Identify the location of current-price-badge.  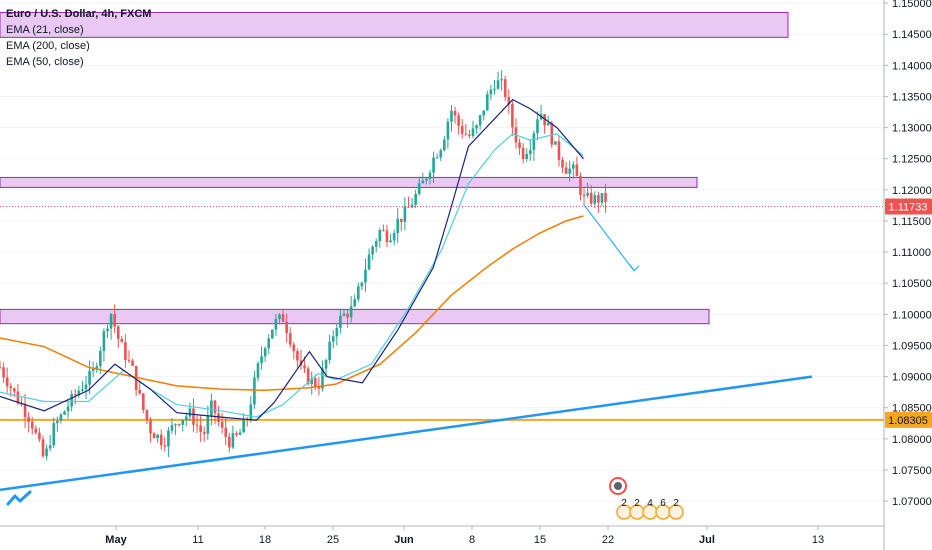
(908, 206).